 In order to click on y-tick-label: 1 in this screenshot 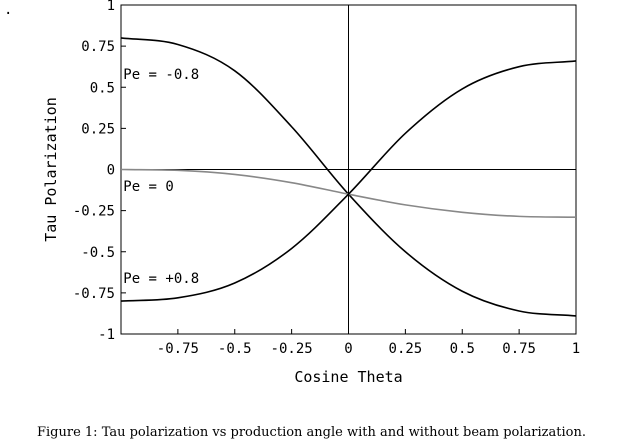, I will do `click(111, 7)`.